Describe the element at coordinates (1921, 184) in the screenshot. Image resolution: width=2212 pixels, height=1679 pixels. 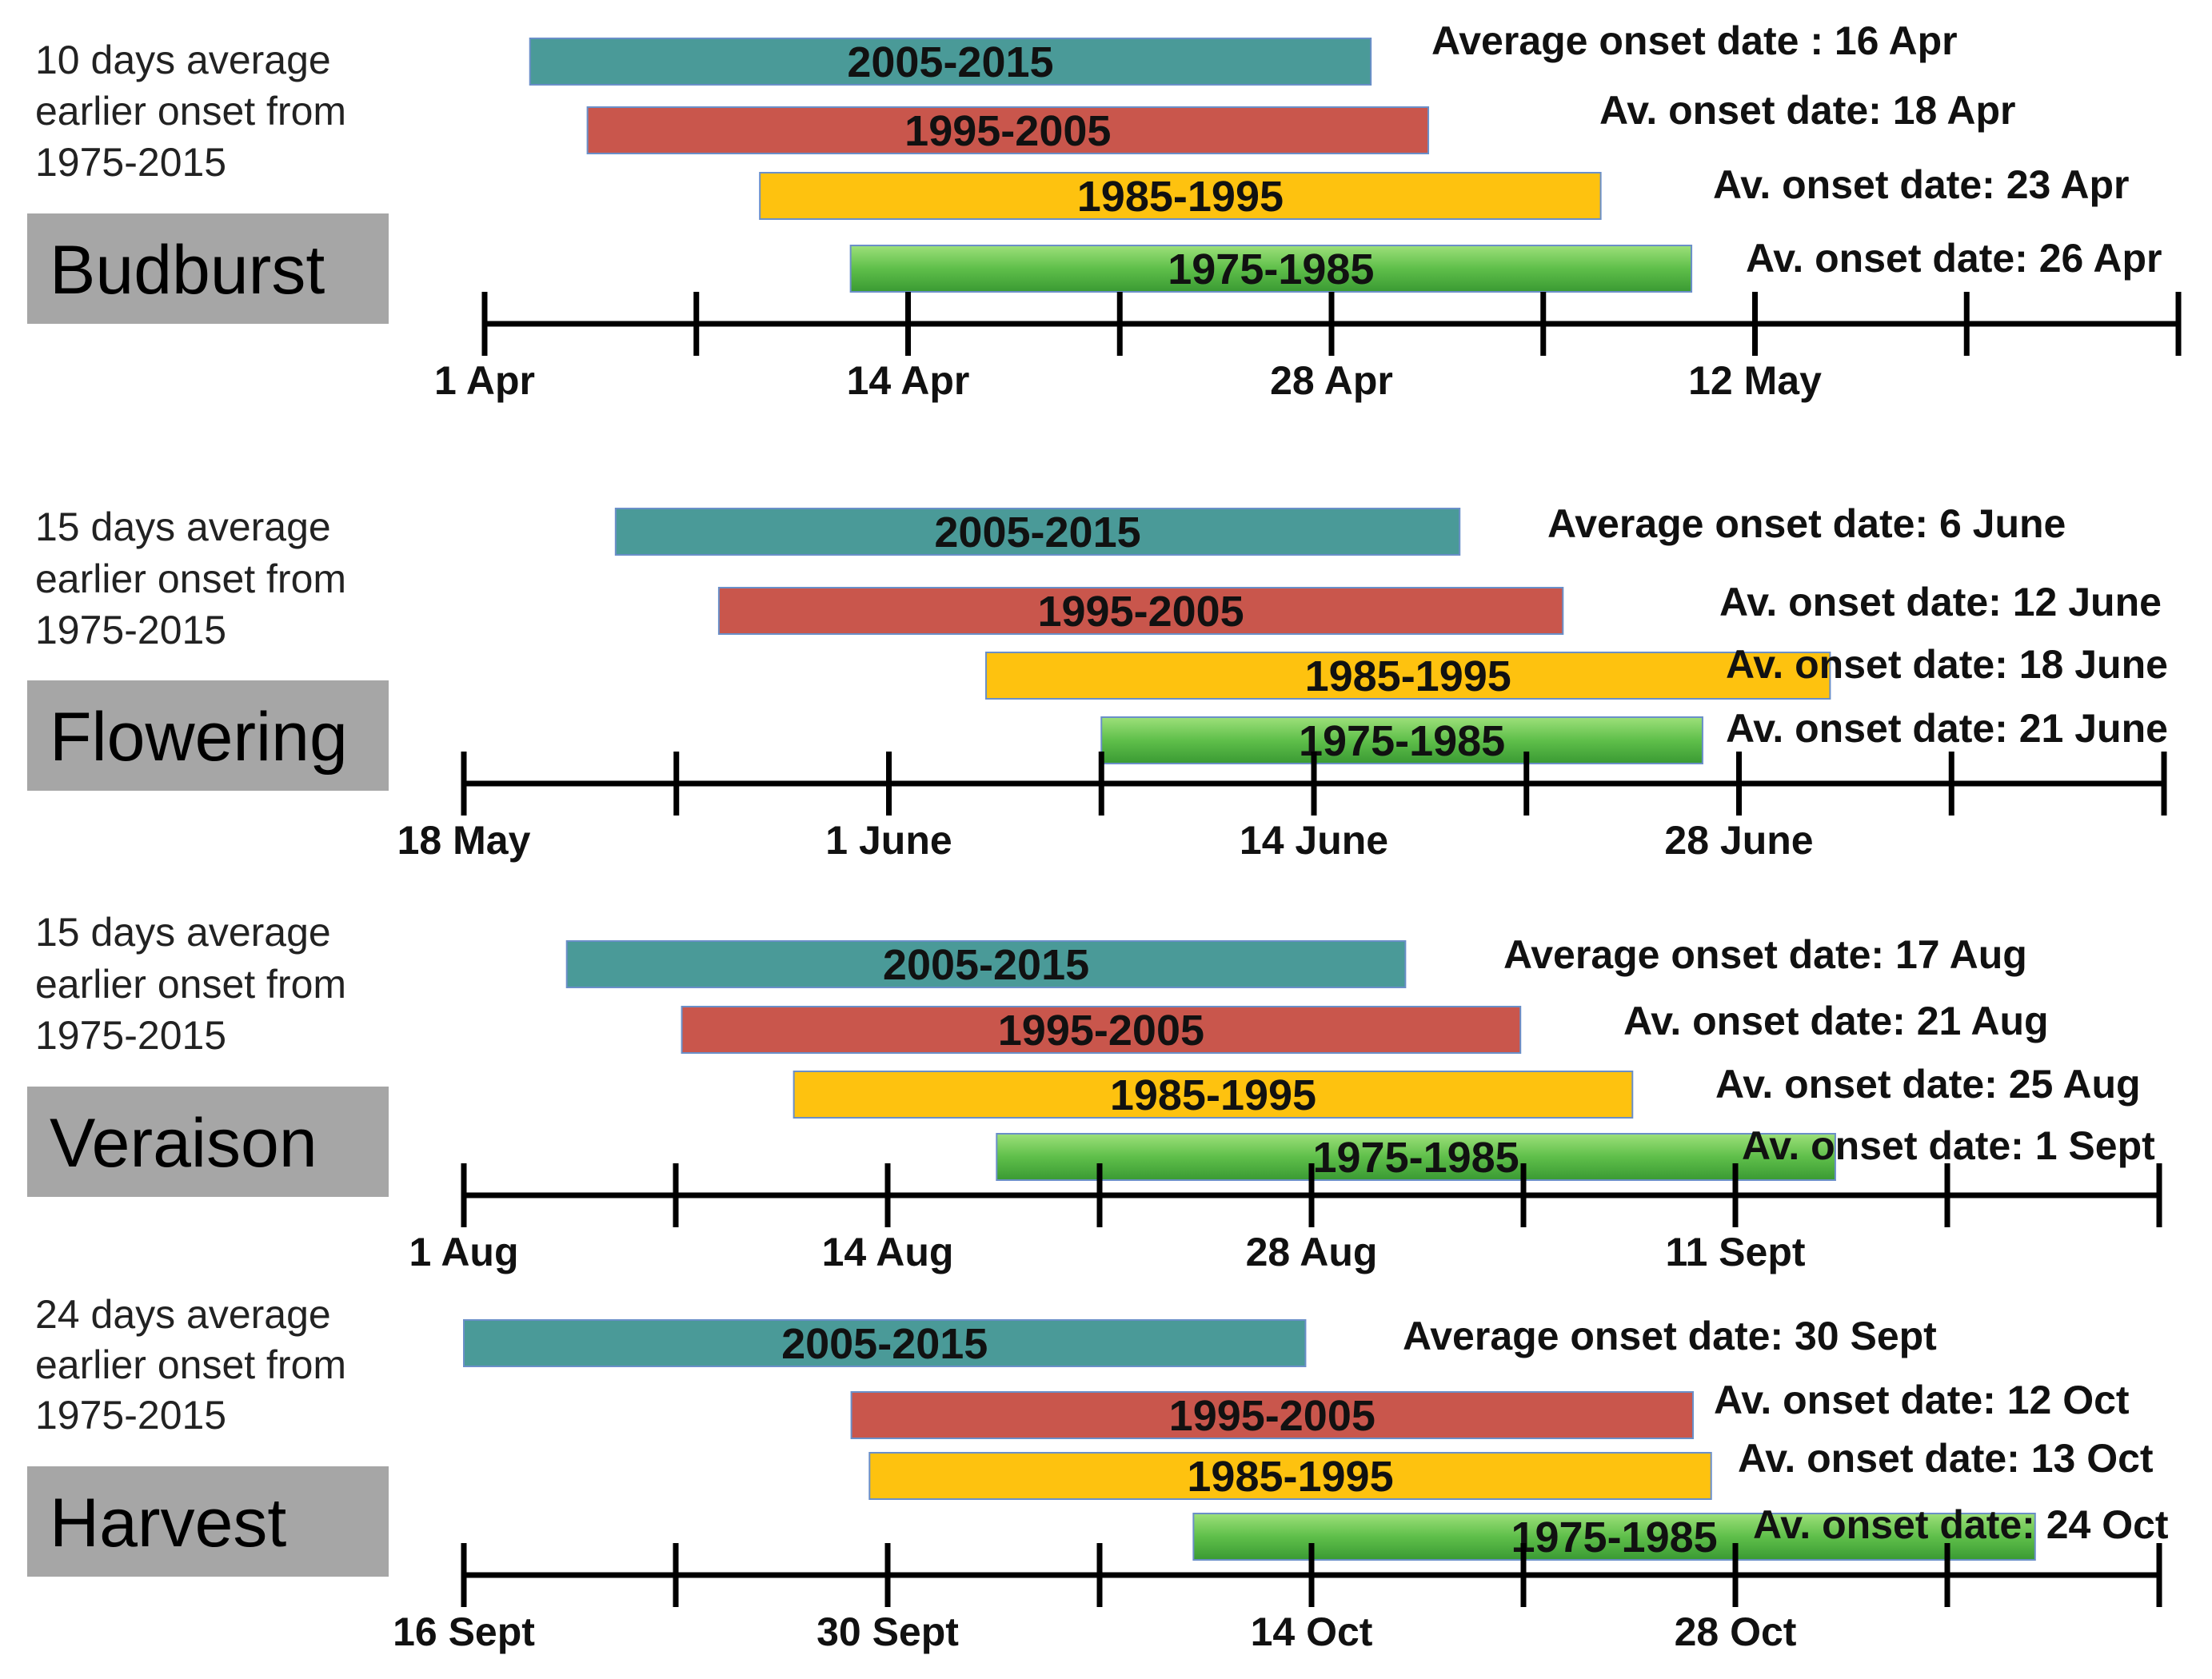
I see `onset-date-label: Av. onset date: 23 Apr` at that location.